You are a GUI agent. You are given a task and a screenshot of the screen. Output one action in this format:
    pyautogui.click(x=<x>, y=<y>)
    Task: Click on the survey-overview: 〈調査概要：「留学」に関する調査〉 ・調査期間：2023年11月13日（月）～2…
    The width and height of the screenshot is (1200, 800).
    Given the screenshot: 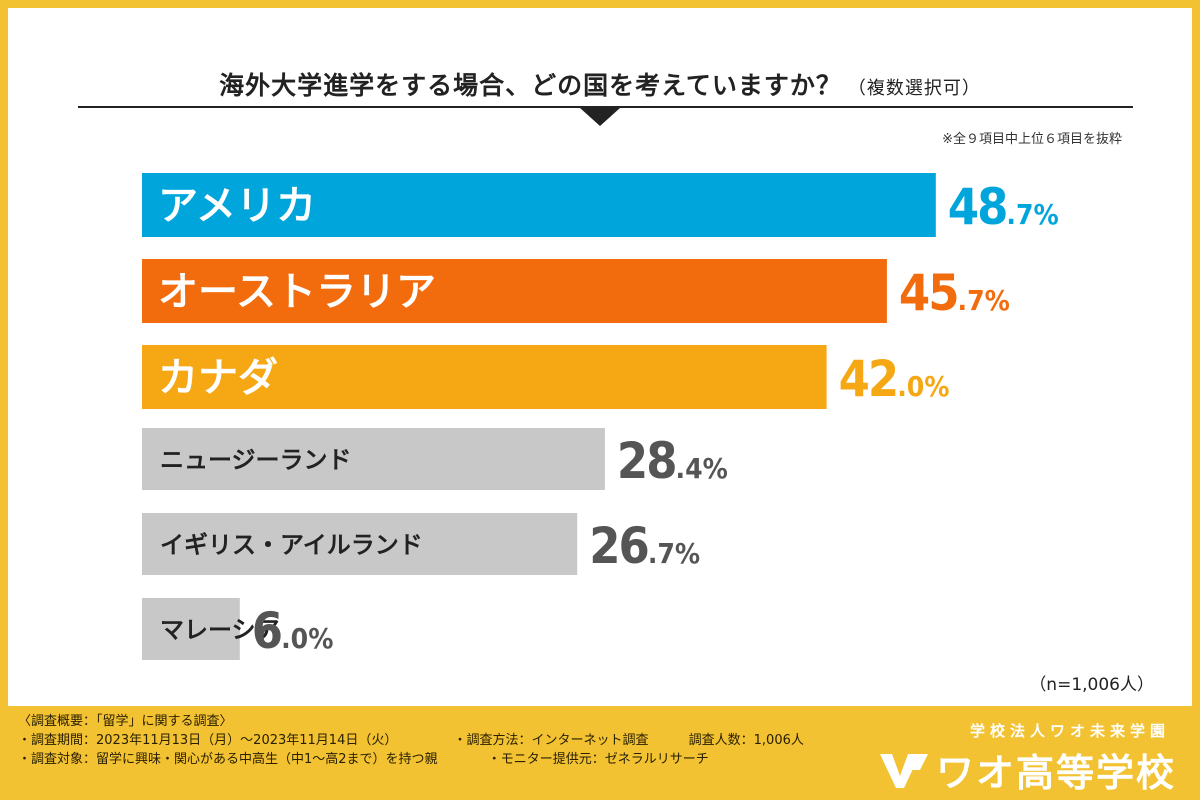 What is the action you would take?
    pyautogui.click(x=411, y=740)
    